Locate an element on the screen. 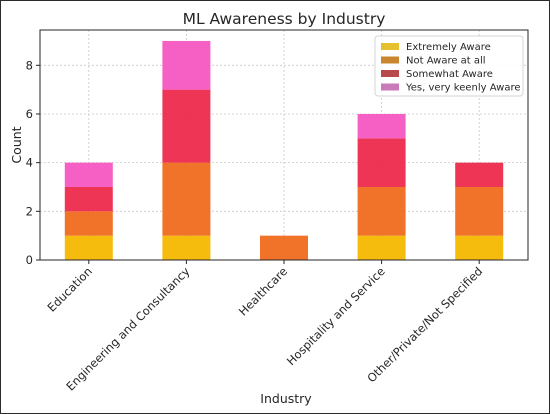 The width and height of the screenshot is (550, 414). x-tick-label: Education is located at coordinates (70, 289).